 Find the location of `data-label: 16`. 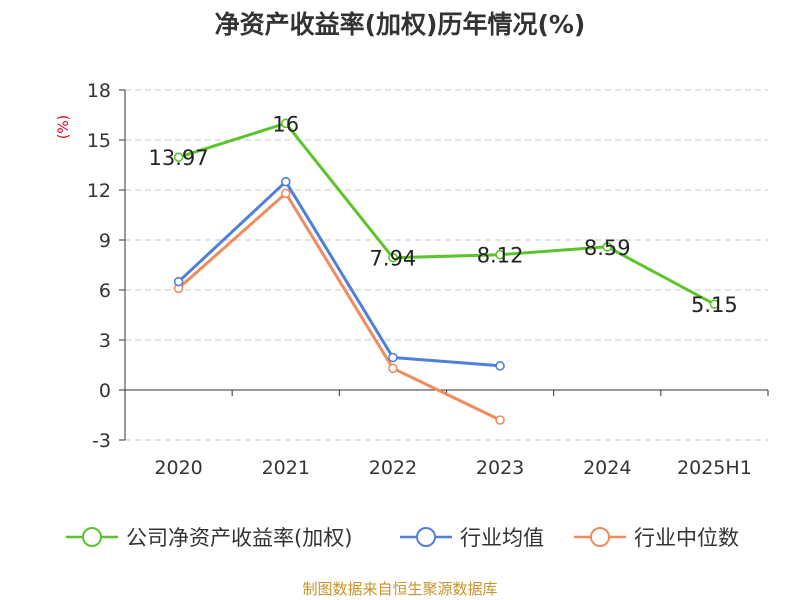

data-label: 16 is located at coordinates (285, 124).